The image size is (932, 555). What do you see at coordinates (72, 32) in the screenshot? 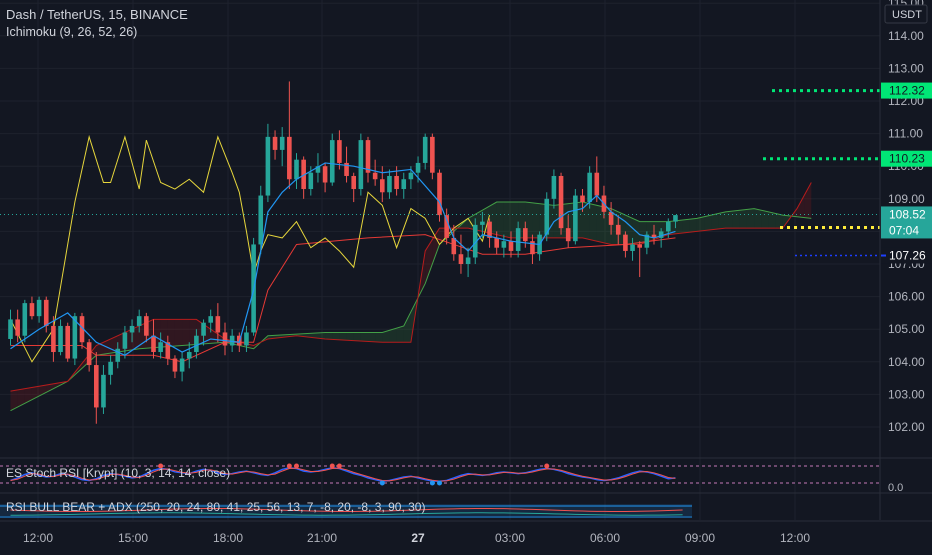
I see `ichimoku-label: Ichimoku (9, 26, 52, 26)` at bounding box center [72, 32].